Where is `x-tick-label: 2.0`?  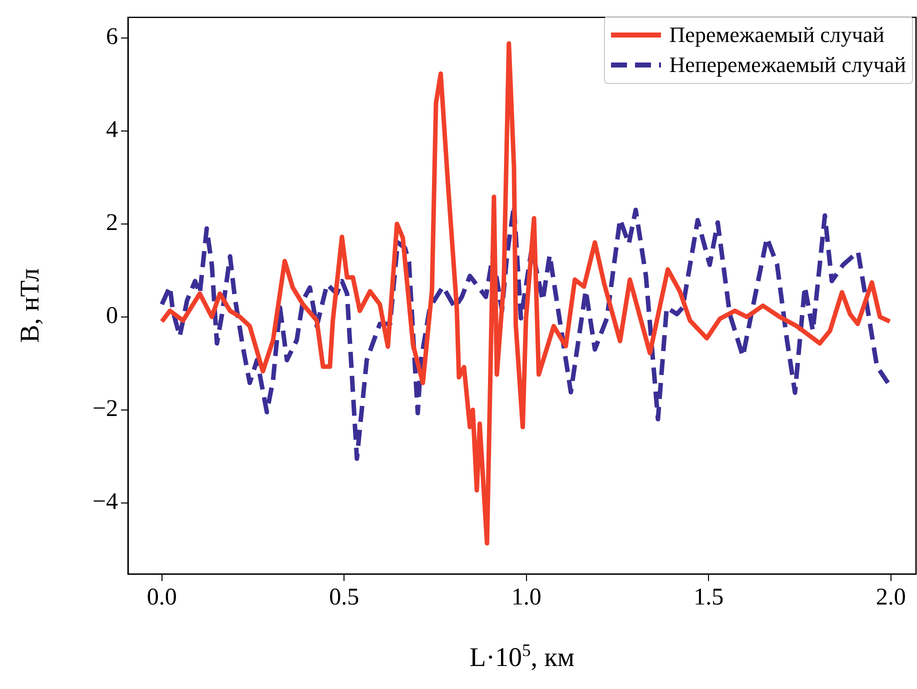
x-tick-label: 2.0 is located at coordinates (891, 597).